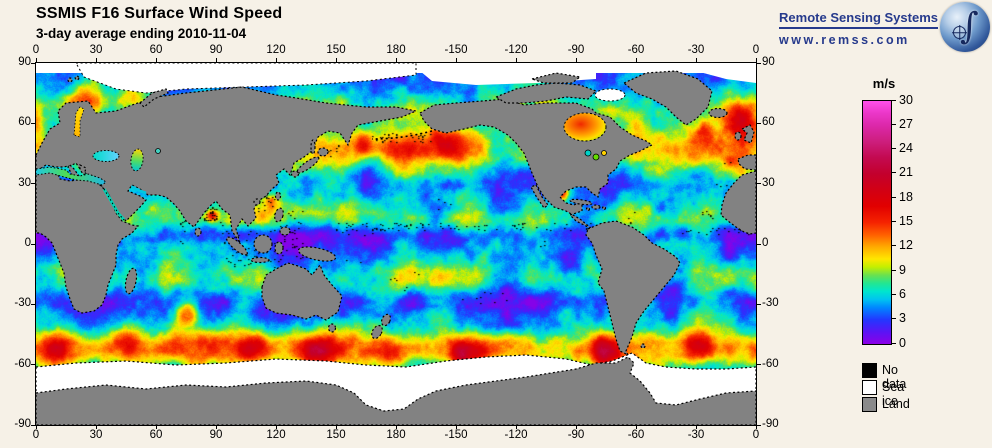 The image size is (992, 448). Describe the element at coordinates (279, 215) in the screenshot. I see `land-luzon` at that location.